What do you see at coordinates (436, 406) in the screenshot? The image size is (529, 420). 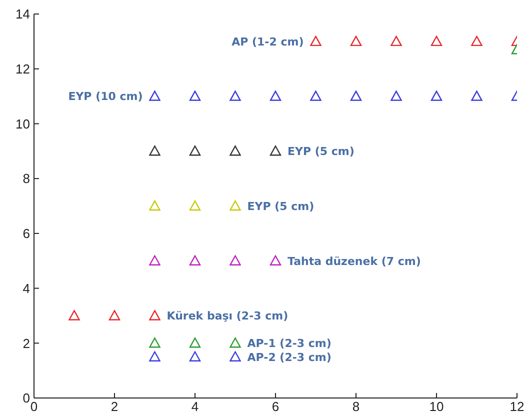 I see `x-tick-label: 10` at bounding box center [436, 406].